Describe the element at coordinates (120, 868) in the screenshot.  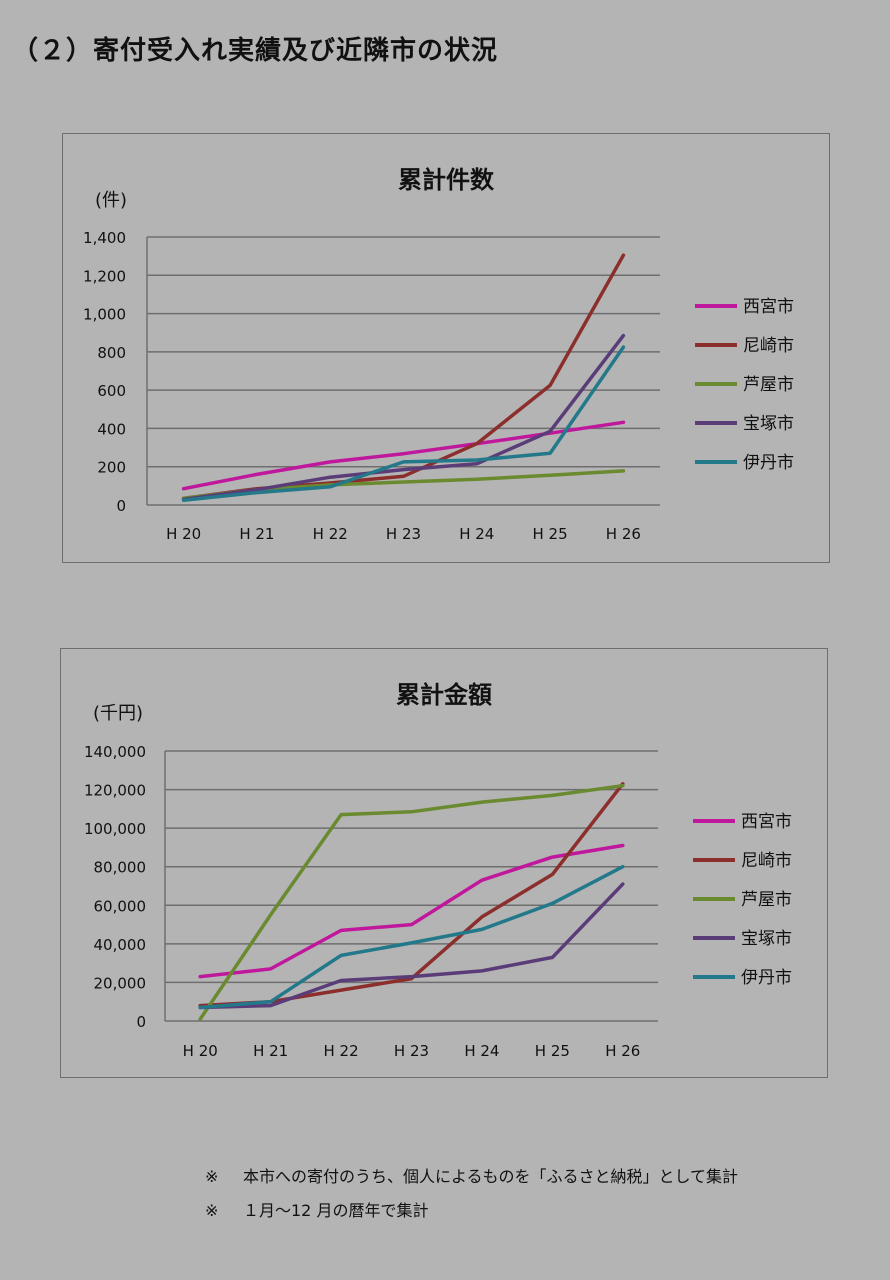
I see `y-tick-label: 80,000` at that location.